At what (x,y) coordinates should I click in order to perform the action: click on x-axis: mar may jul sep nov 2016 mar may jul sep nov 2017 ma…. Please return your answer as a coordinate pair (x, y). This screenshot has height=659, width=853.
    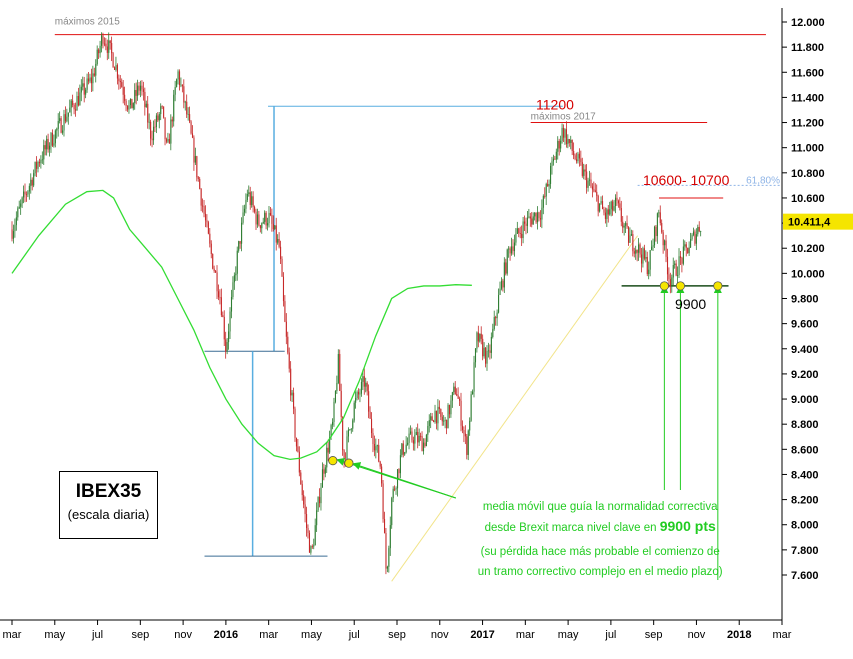
    Looking at the image, I should click on (396, 630).